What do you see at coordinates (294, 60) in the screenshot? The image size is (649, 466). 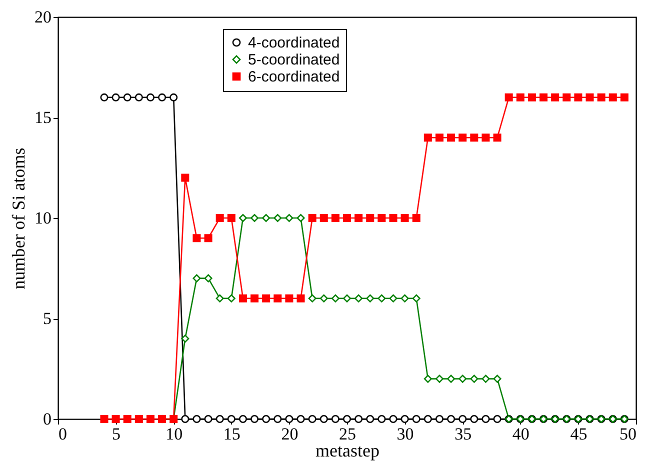 I see `legend-label: 5-coordinated` at bounding box center [294, 60].